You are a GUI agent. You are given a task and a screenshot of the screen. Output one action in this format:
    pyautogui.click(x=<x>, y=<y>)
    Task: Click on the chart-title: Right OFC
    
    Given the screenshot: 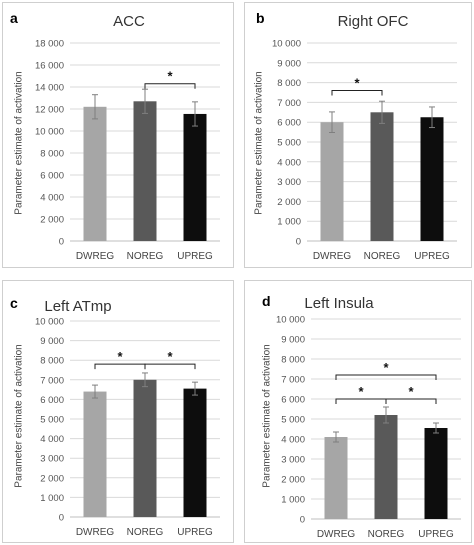 What is the action you would take?
    pyautogui.click(x=373, y=21)
    